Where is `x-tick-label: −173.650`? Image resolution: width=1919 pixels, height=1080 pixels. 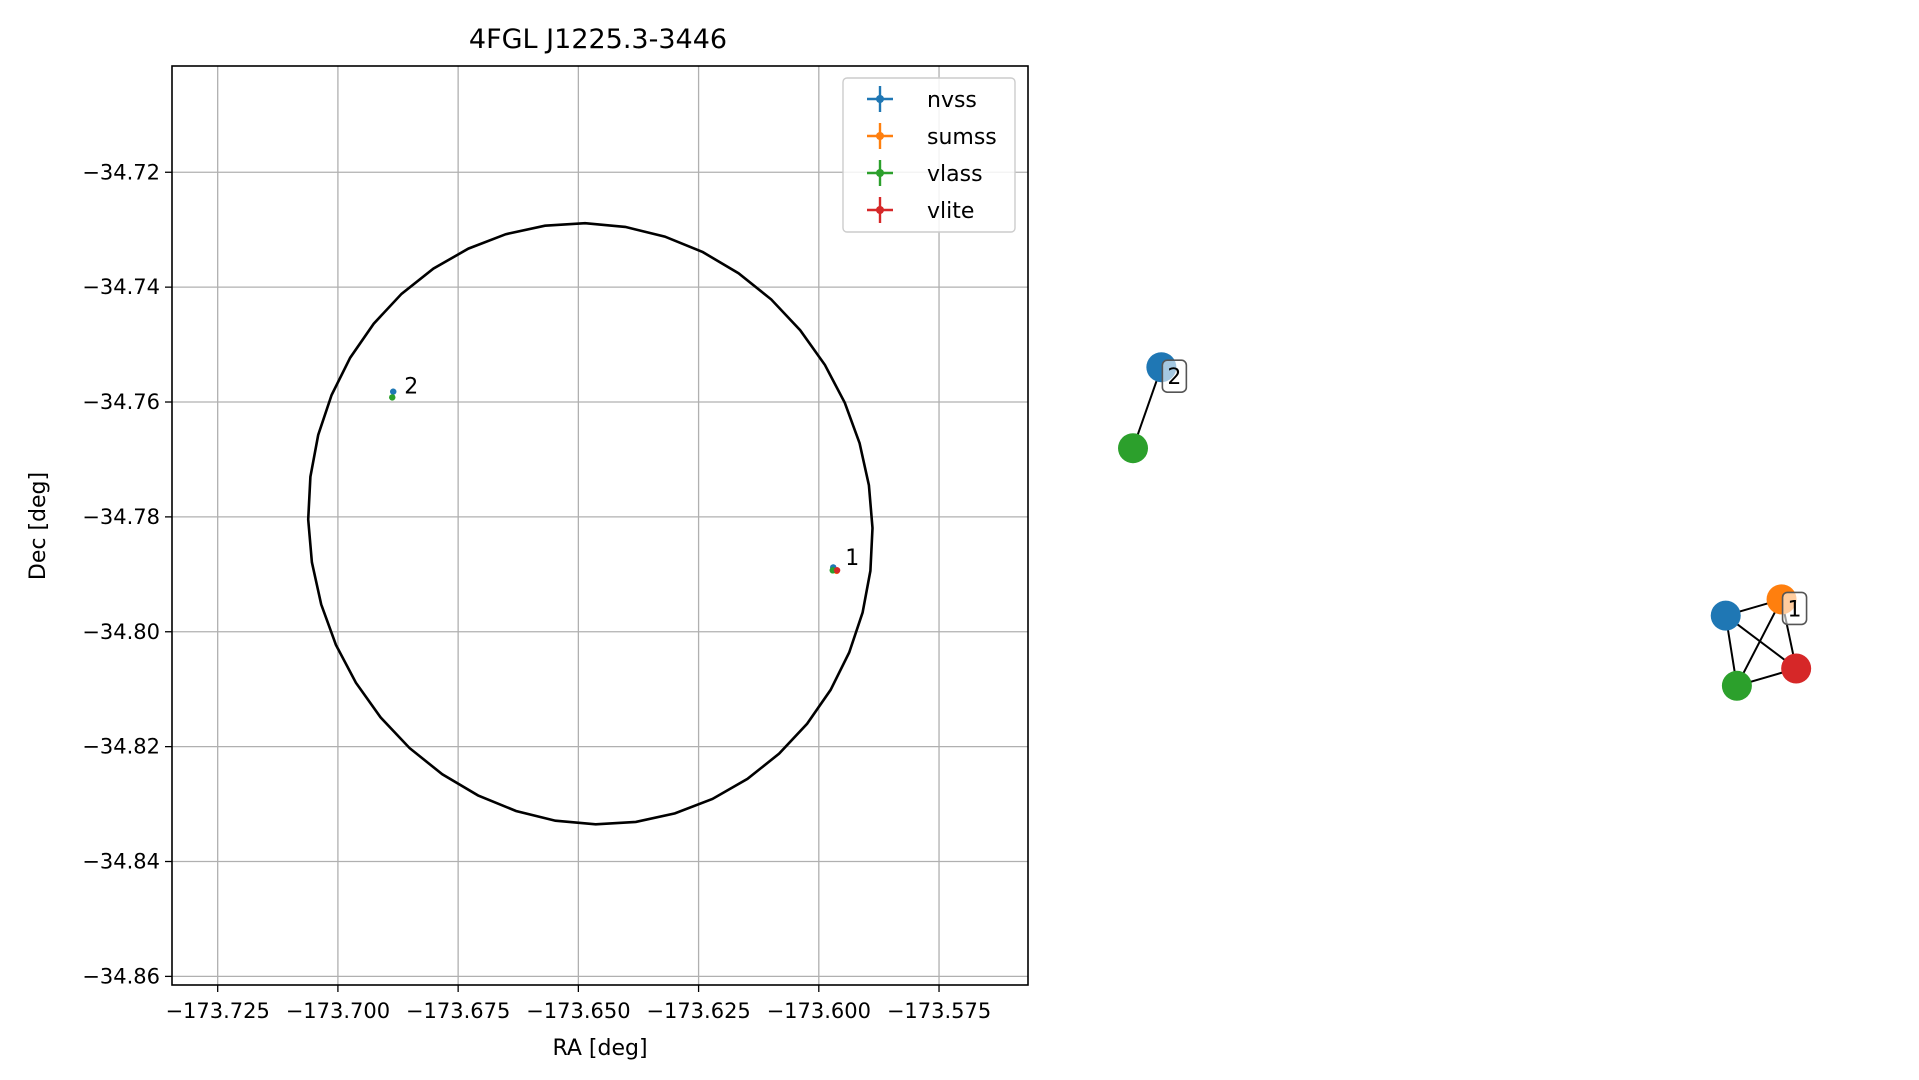
x-tick-label: −173.650 is located at coordinates (578, 1011).